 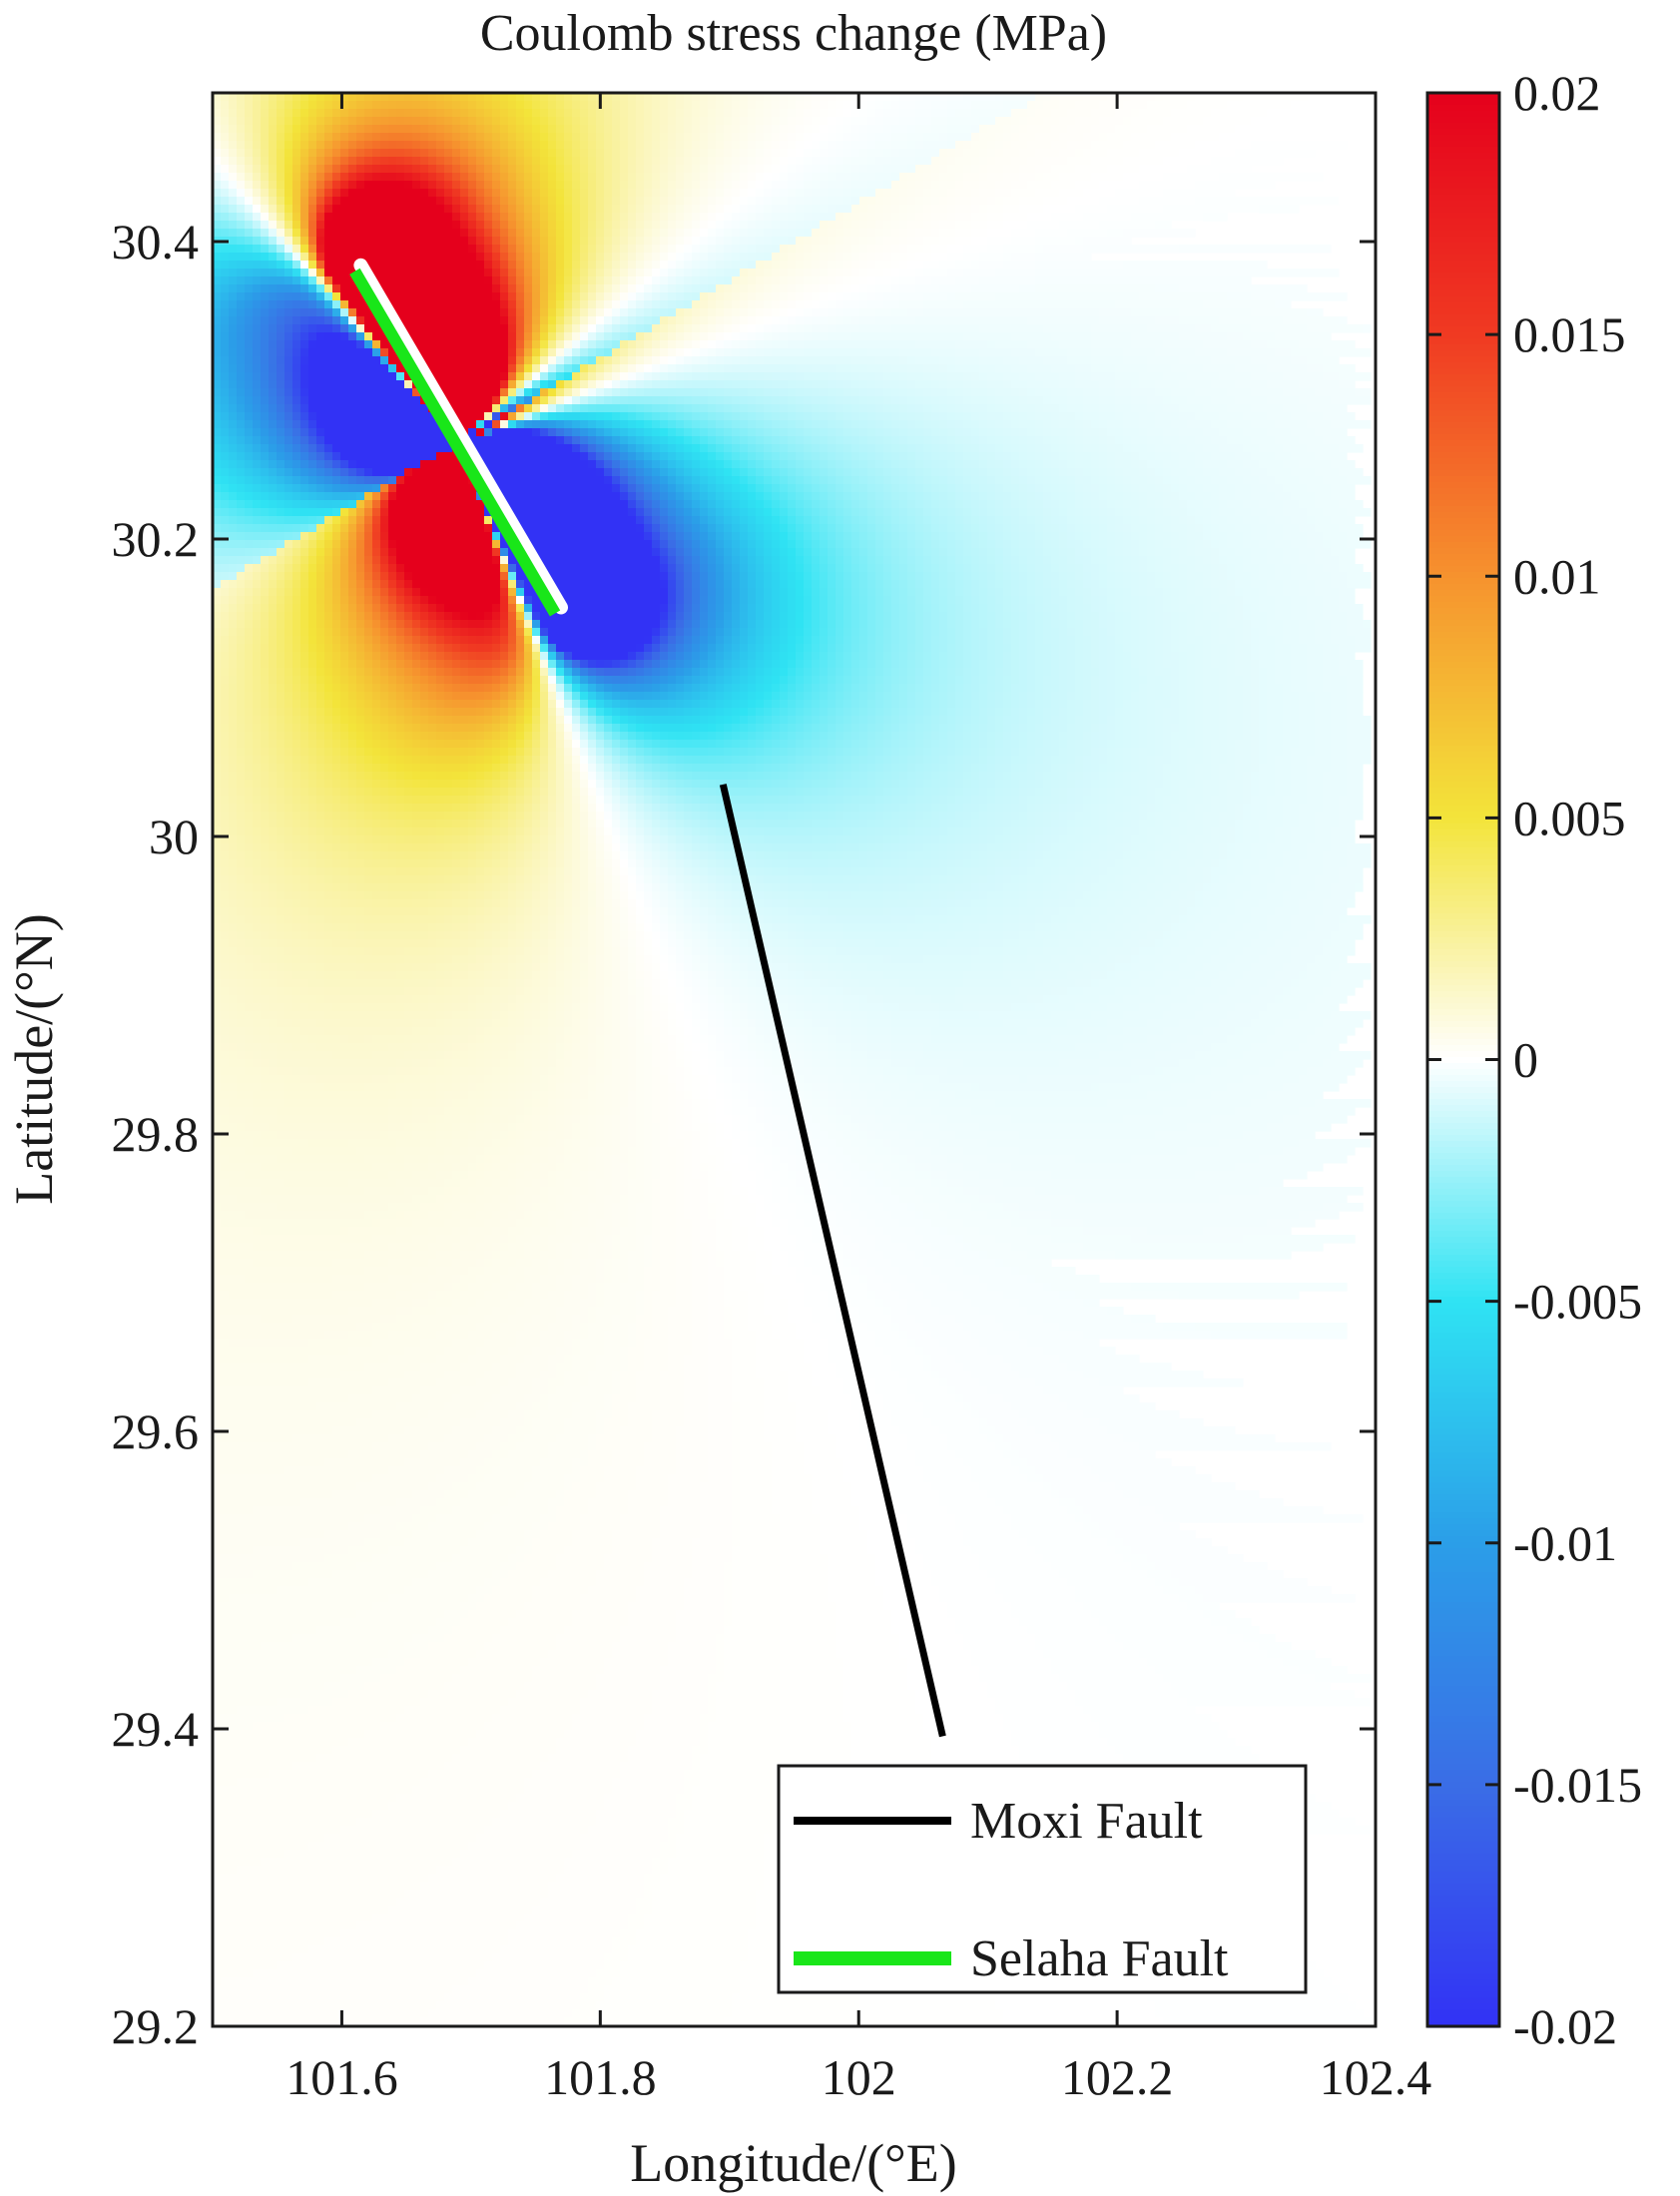 I want to click on x-tick-label: 101.6, so click(x=341, y=2077).